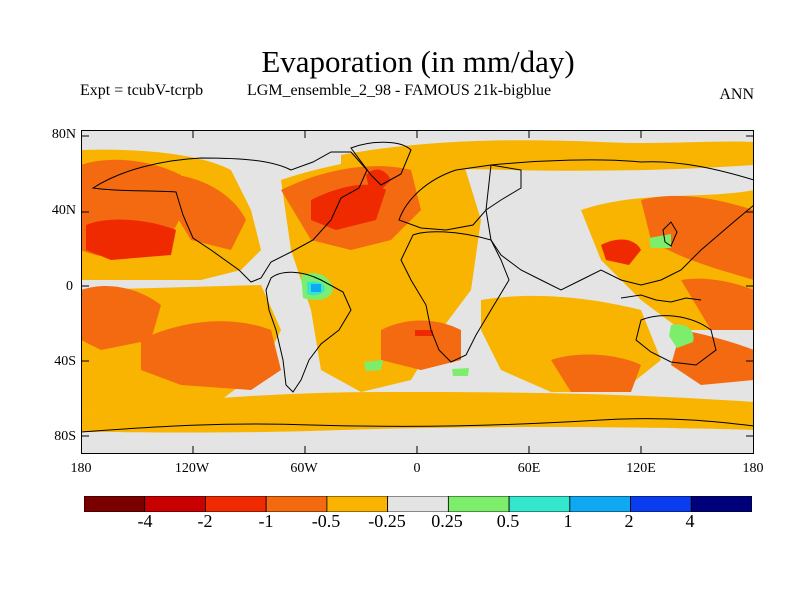  I want to click on colorbar-label: 0.5, so click(508, 521).